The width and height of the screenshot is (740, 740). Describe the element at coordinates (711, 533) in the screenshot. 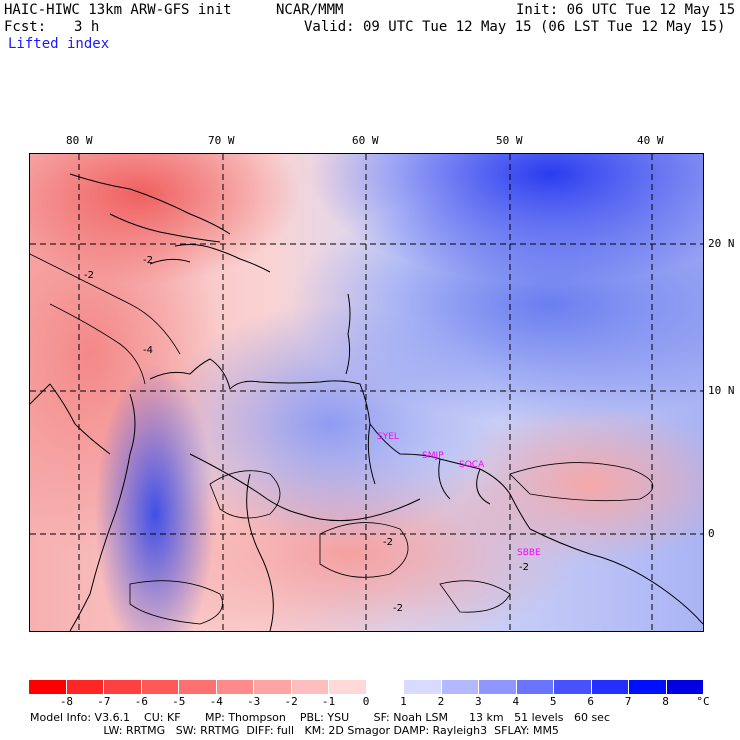

I see `lat-label-equator: 0` at that location.